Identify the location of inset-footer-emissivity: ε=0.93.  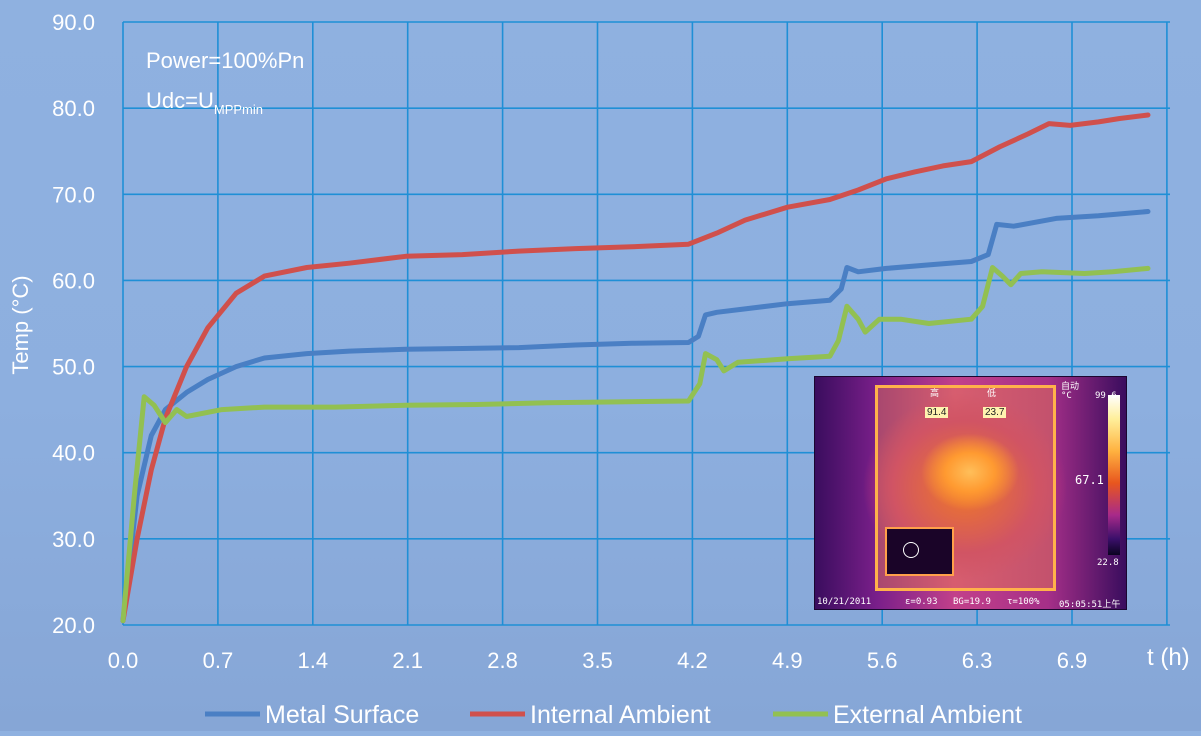
(921, 602).